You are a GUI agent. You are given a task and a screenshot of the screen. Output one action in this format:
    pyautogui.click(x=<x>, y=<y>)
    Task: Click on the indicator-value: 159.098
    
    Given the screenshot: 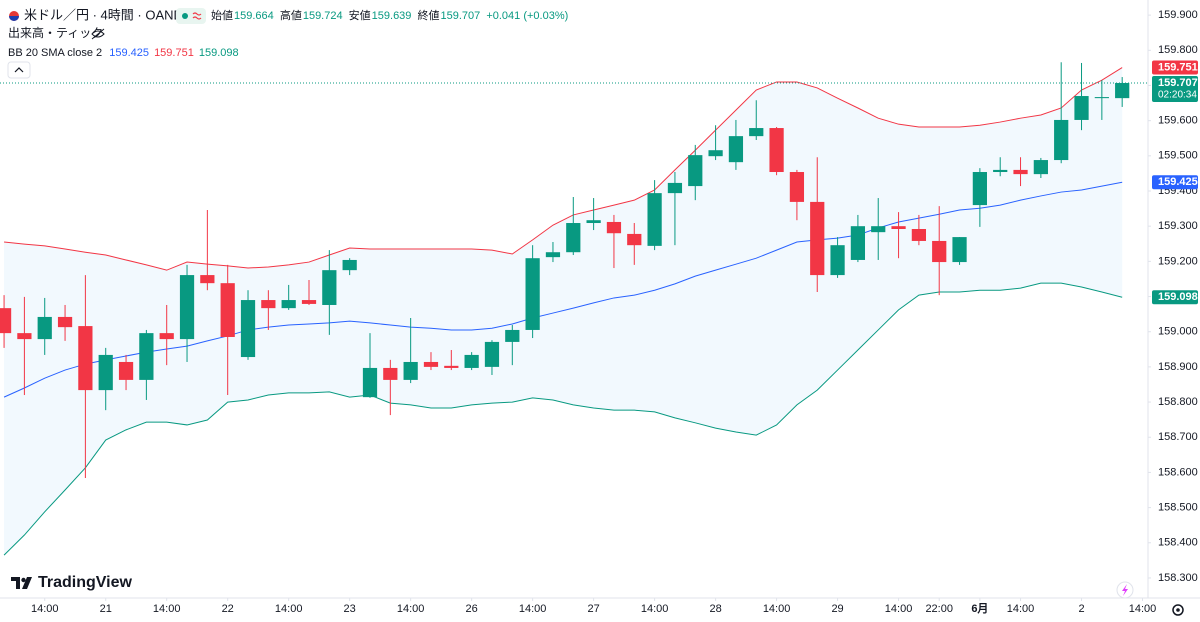 What is the action you would take?
    pyautogui.click(x=219, y=53)
    